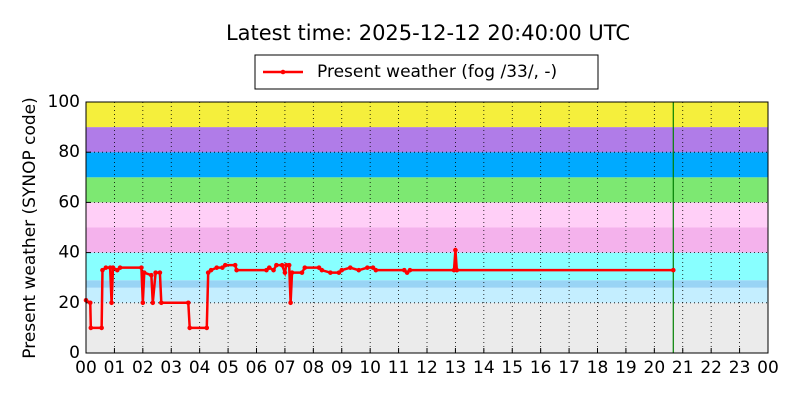 This screenshot has width=800, height=400. I want to click on x-tick-label: 15, so click(512, 368).